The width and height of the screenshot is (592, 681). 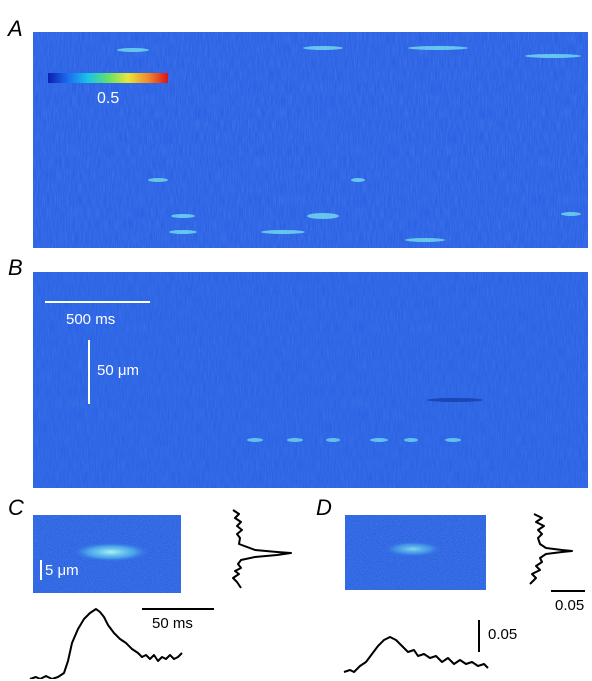 I want to click on space-scalebar-large, so click(x=89, y=372).